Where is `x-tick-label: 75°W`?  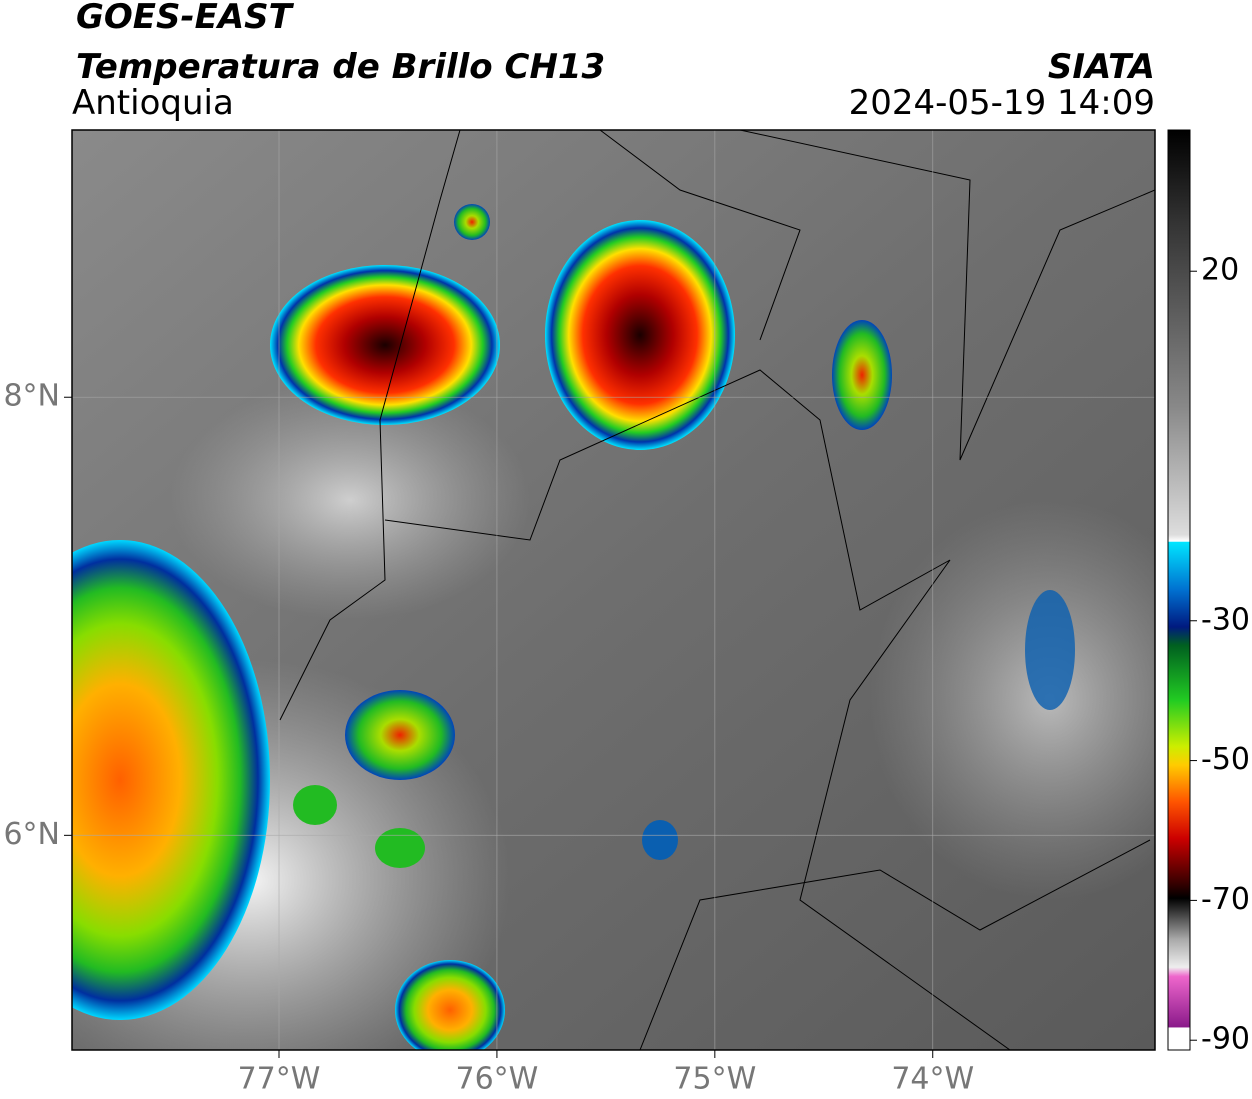 x-tick-label: 75°W is located at coordinates (714, 1079).